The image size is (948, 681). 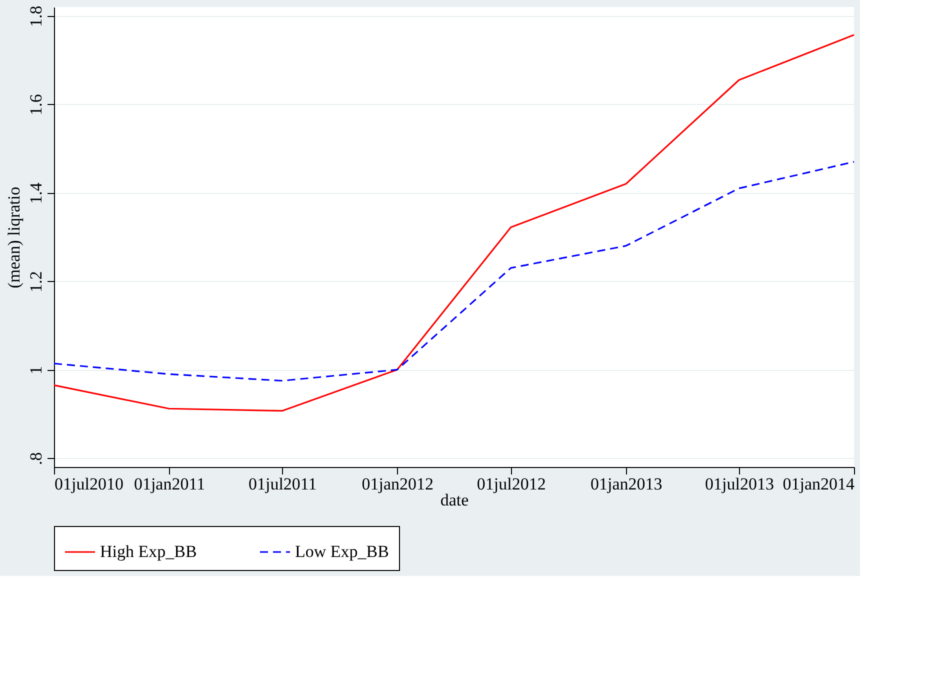 What do you see at coordinates (14, 237) in the screenshot?
I see `y-axis-title: (mean) liqratio` at bounding box center [14, 237].